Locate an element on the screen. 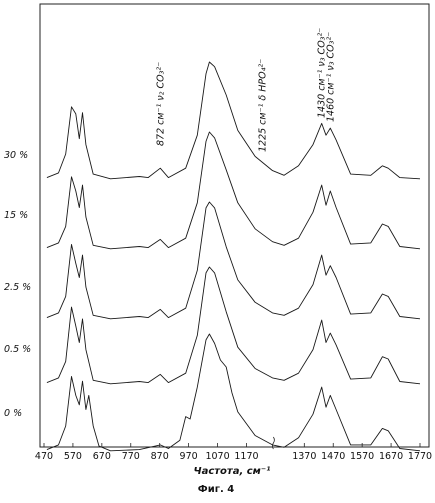 Image resolution: width=435 pixels, height=503 pixels. x-tick-label: 1770 is located at coordinates (420, 456).